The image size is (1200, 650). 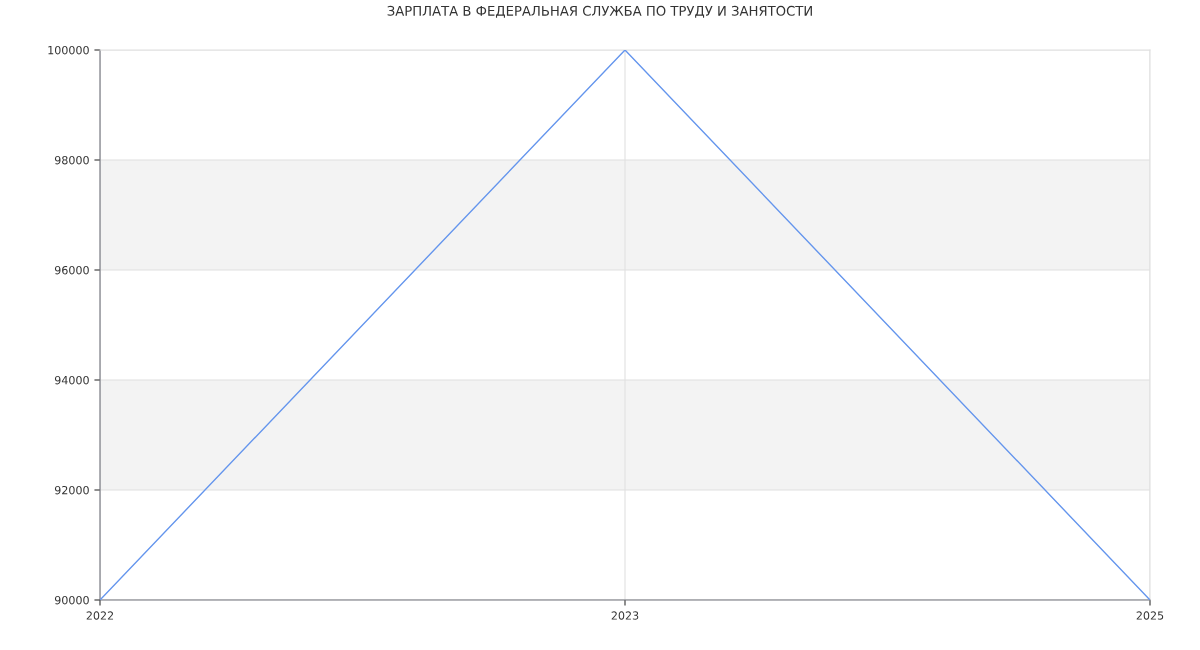 I want to click on y-tick-label: 100000, so click(x=68, y=50).